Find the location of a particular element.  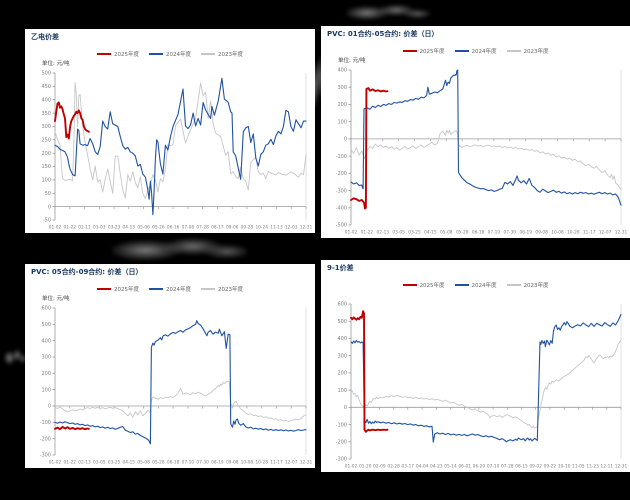

x-tick-label: 05-14 is located at coordinates (450, 466).